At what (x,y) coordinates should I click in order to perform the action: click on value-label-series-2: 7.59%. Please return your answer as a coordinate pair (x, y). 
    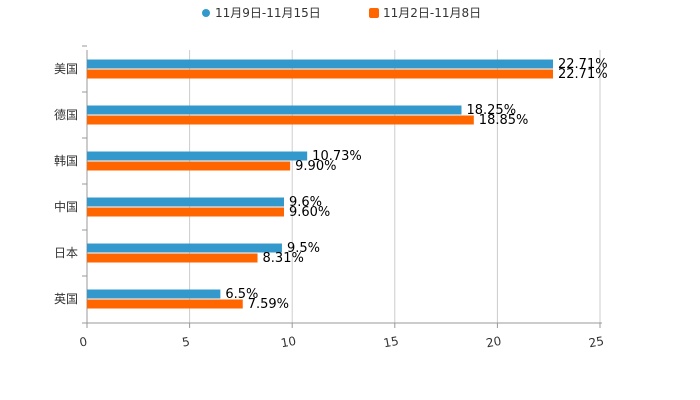
    Looking at the image, I should click on (268, 304).